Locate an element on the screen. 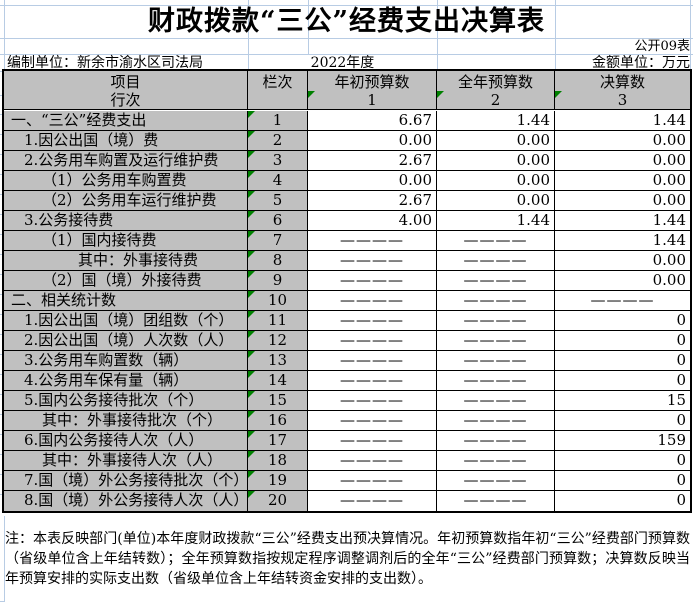 Image resolution: width=693 pixels, height=606 pixels. item-cell: 其中：外事接待人次（人） is located at coordinates (126, 461).